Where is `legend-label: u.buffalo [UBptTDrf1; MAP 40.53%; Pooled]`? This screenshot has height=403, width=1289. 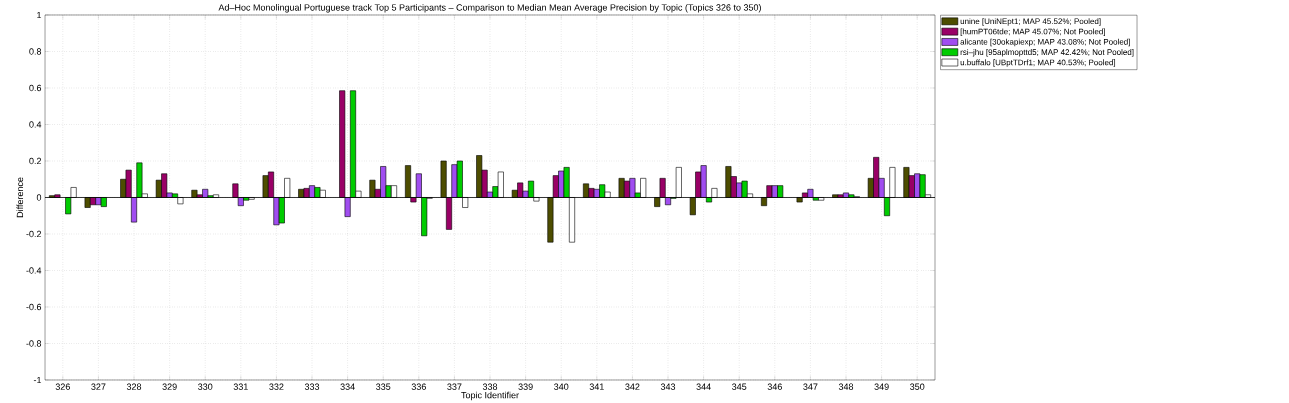 legend-label: u.buffalo [UBptTDrf1; MAP 40.53%; Pooled] is located at coordinates (1038, 63).